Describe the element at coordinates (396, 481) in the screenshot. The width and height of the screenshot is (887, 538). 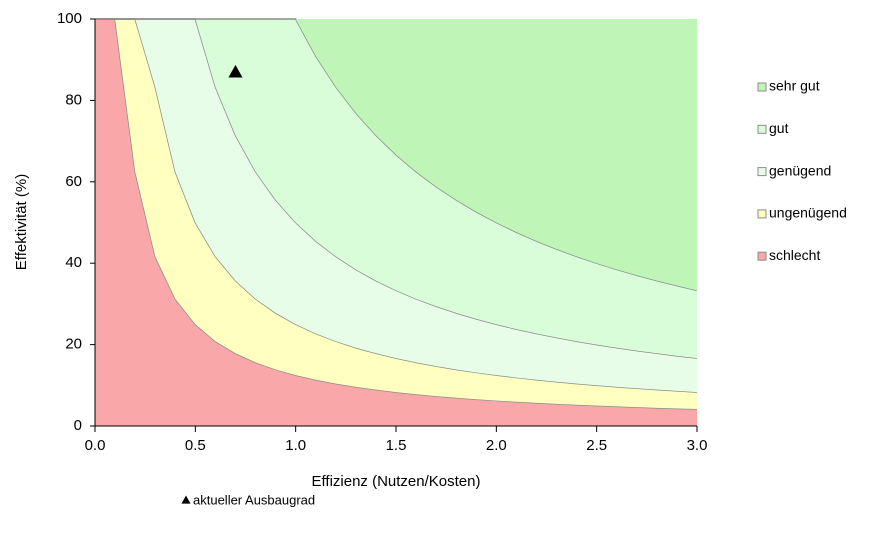
I see `x-axis-label: Effizienz (Nutzen/Kosten)` at that location.